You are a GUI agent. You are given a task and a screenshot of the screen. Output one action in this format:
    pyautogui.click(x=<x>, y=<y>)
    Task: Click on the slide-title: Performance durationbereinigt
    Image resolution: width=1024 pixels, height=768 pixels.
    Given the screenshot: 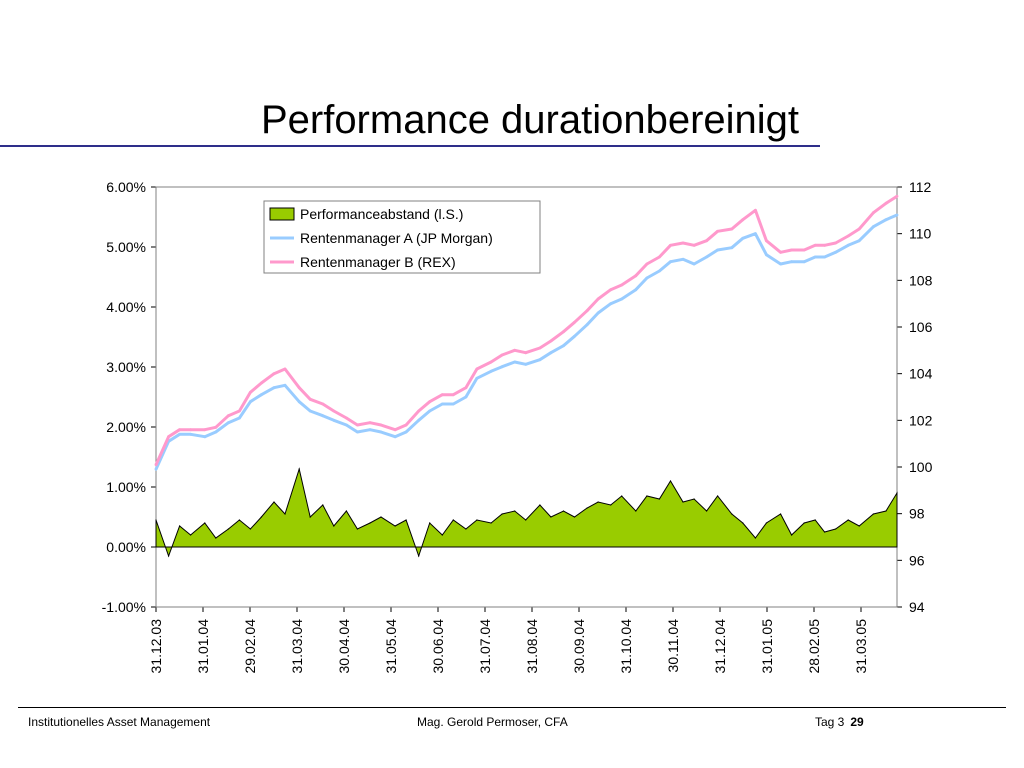 What is the action you would take?
    pyautogui.click(x=530, y=120)
    